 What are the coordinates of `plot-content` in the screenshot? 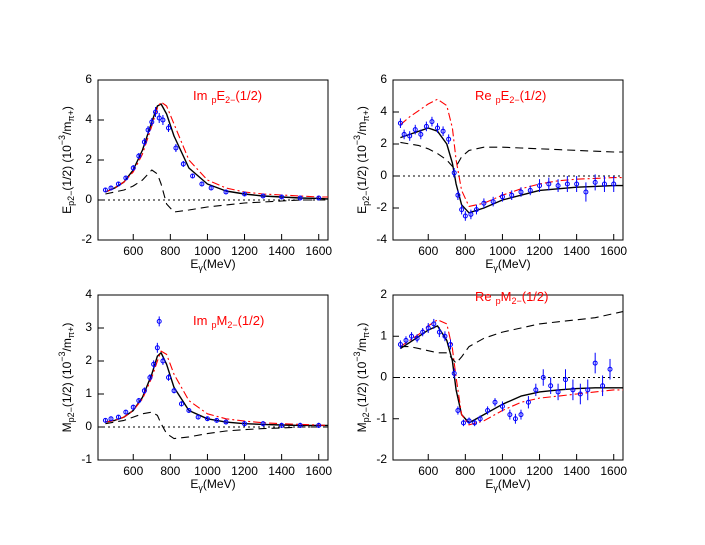 It's located at (215, 157).